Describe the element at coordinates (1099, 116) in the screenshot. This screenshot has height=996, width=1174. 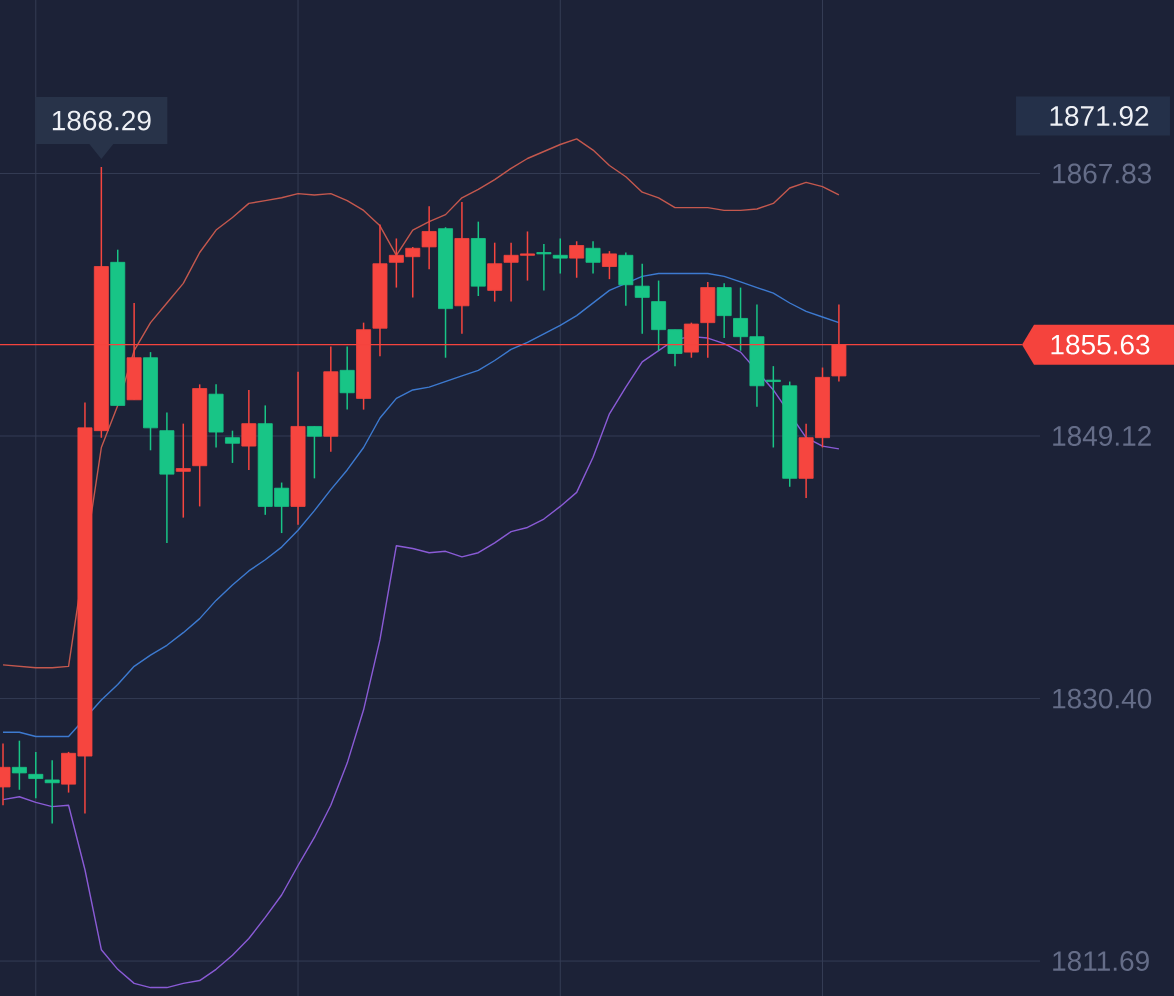
I see `text: 1871.92` at that location.